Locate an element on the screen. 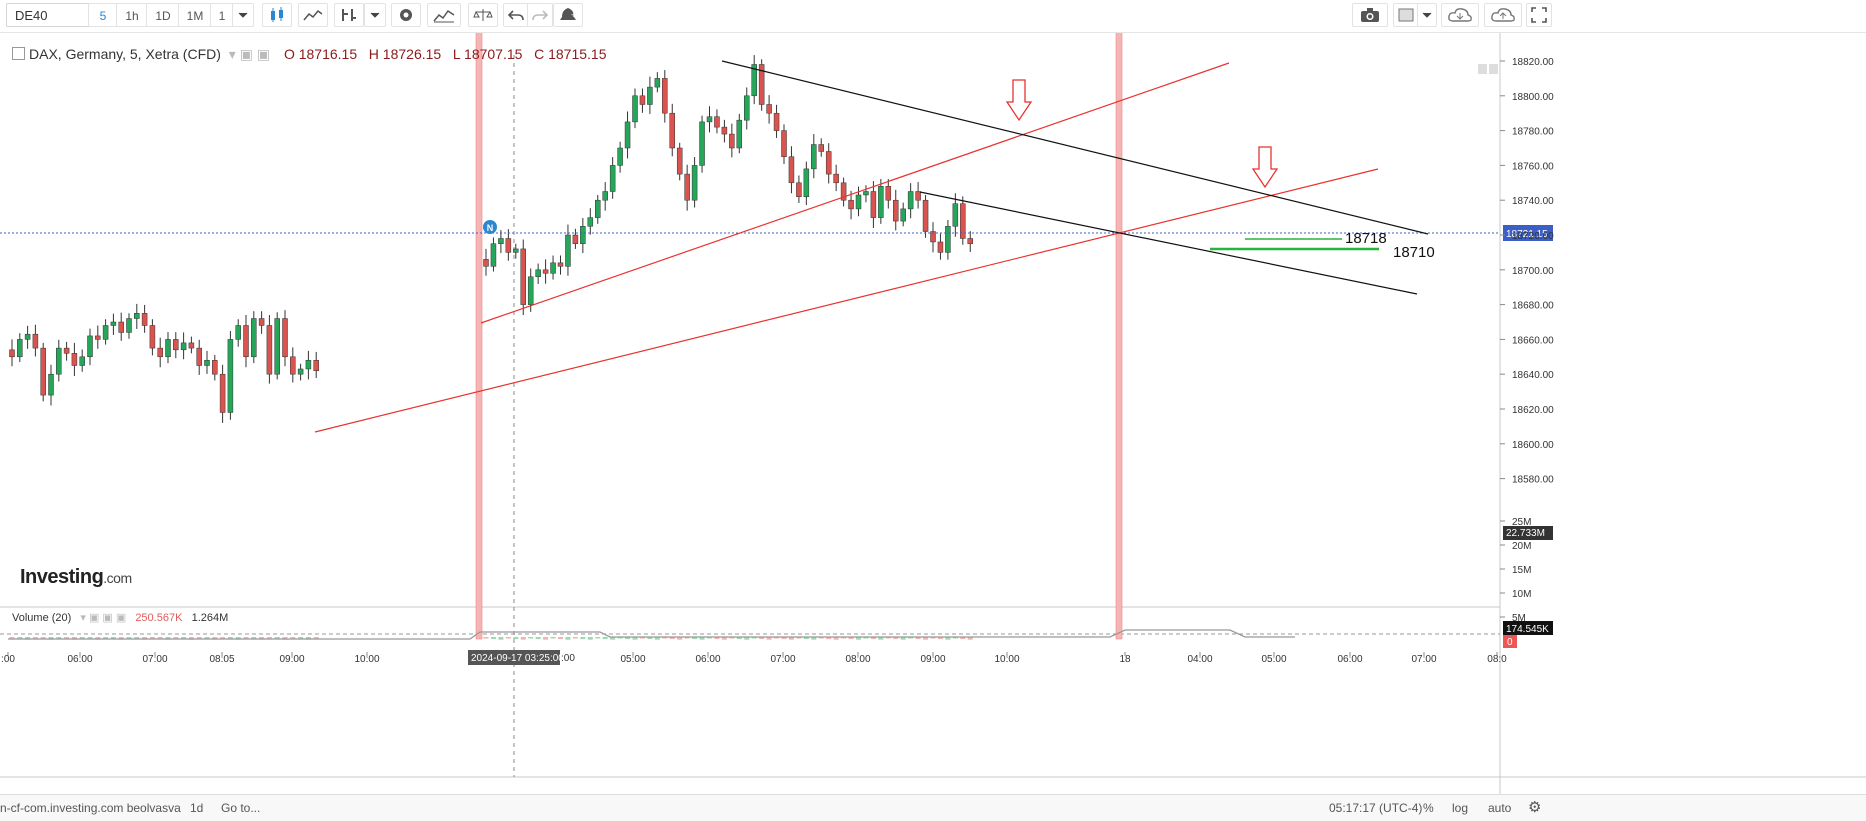 The height and width of the screenshot is (821, 1866). compare-icon is located at coordinates (444, 15).